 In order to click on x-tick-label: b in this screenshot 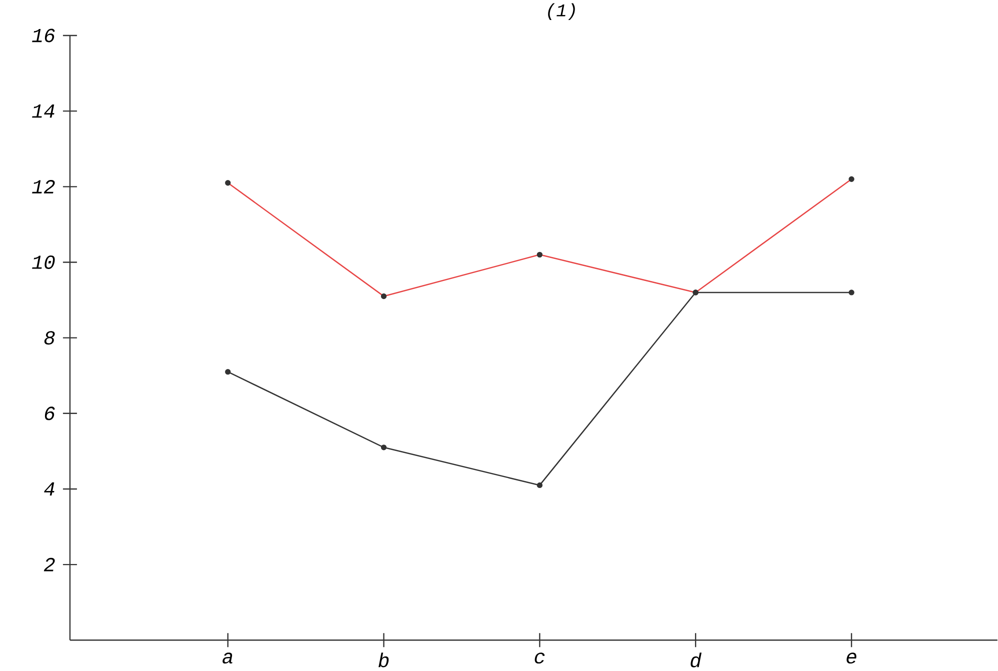, I will do `click(383, 660)`.